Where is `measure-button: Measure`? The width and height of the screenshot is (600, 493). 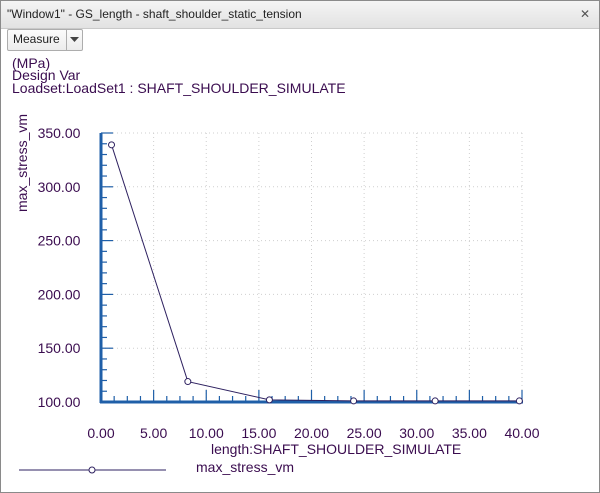
measure-button: Measure is located at coordinates (45, 40).